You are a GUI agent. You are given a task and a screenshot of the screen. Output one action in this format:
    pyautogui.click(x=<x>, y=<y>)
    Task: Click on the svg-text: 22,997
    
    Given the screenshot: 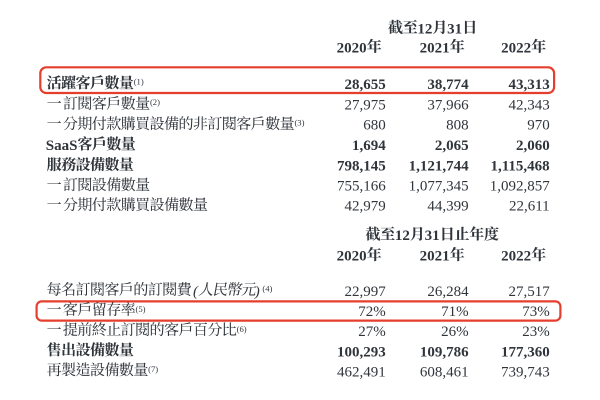 What is the action you would take?
    pyautogui.click(x=365, y=292)
    